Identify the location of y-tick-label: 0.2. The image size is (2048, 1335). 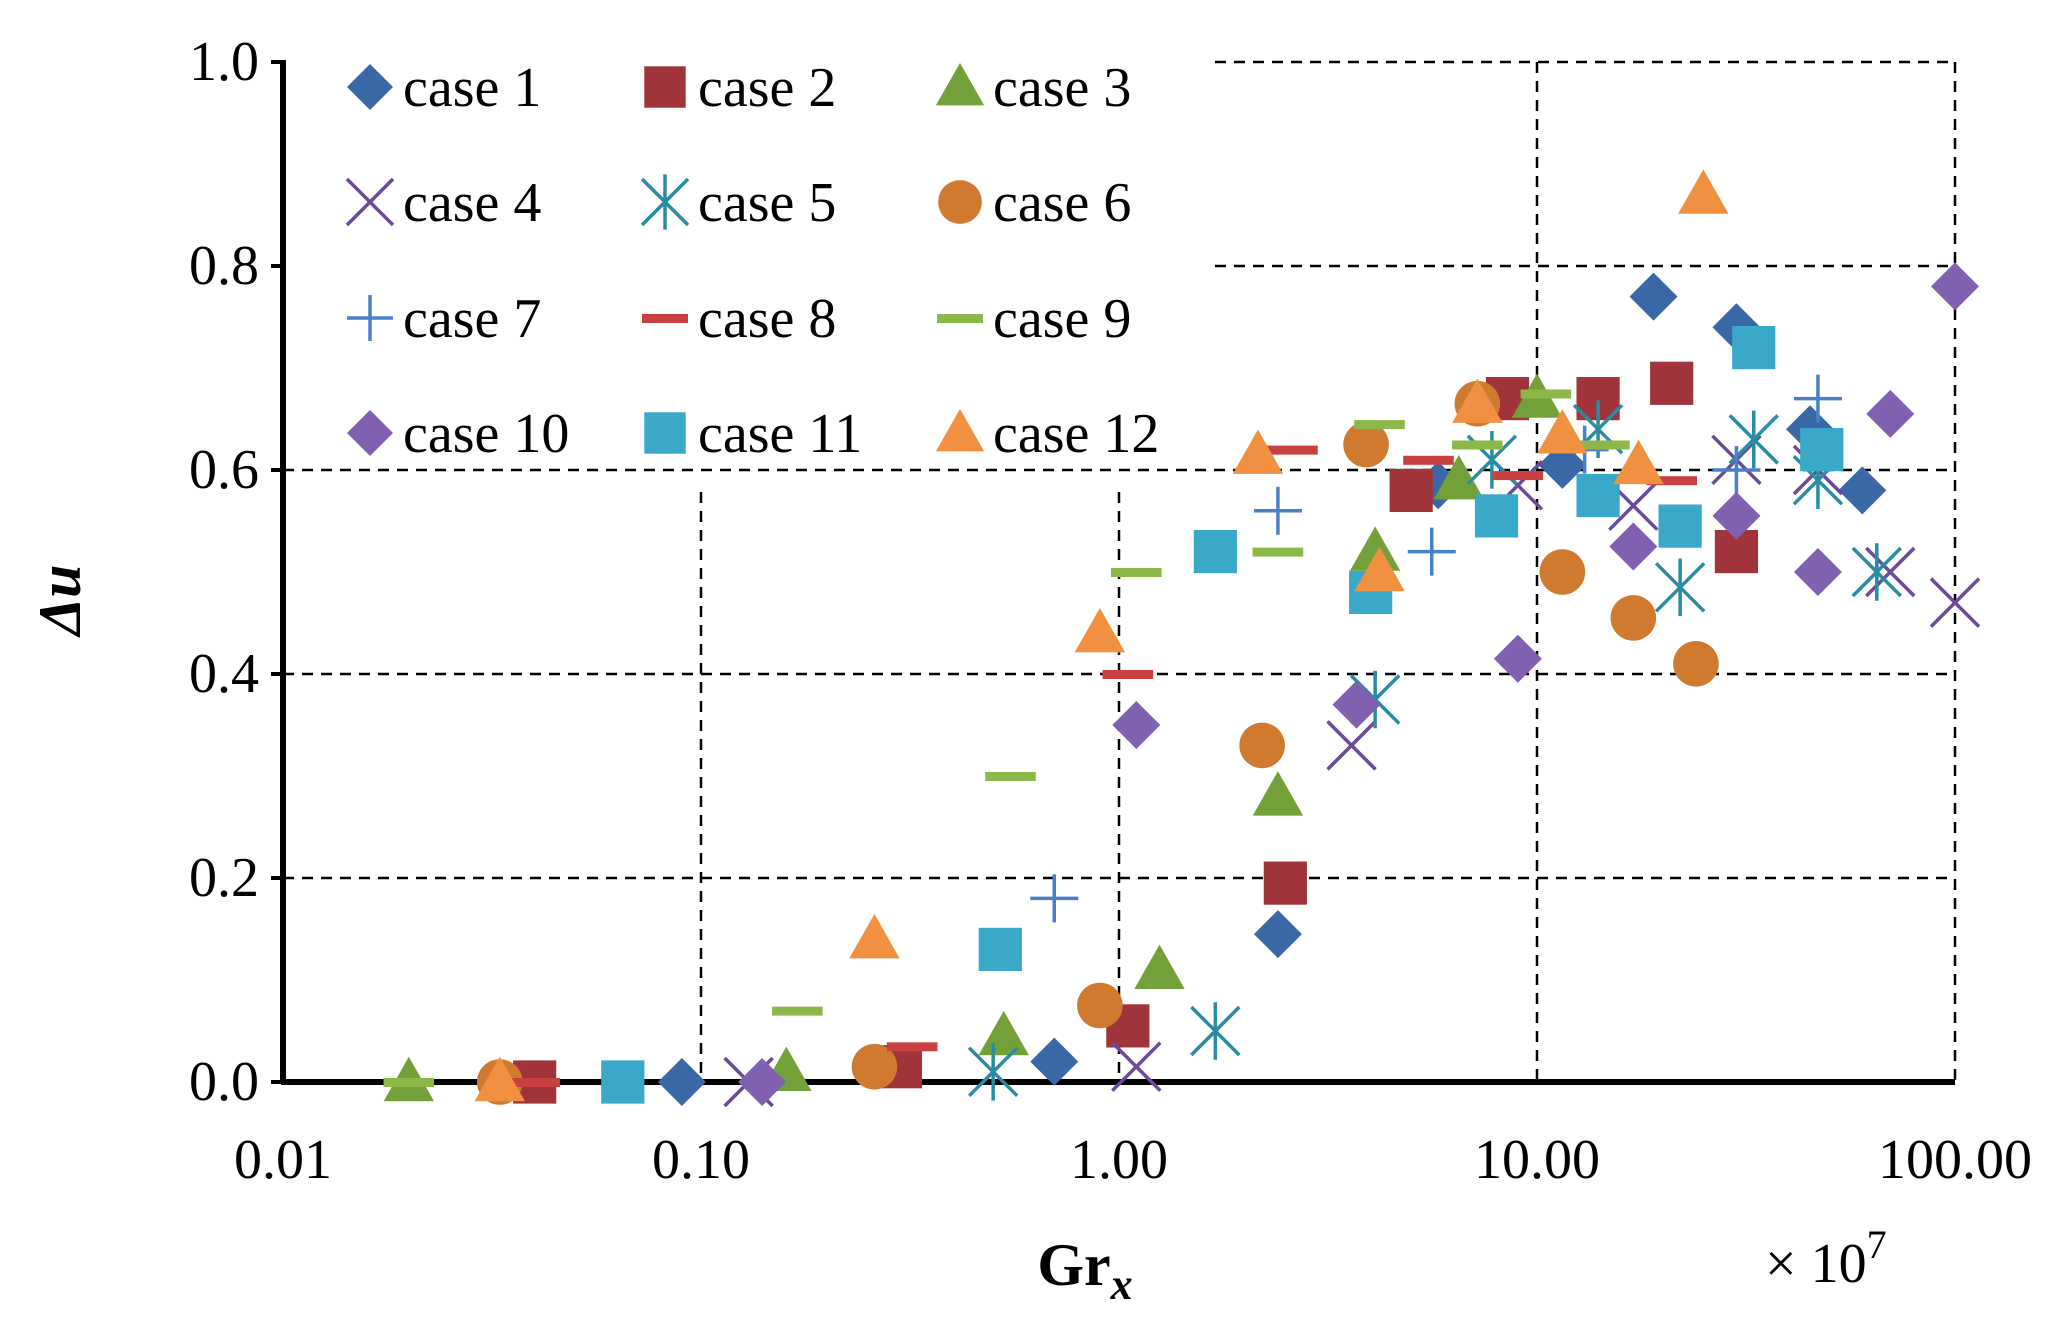
(224, 878).